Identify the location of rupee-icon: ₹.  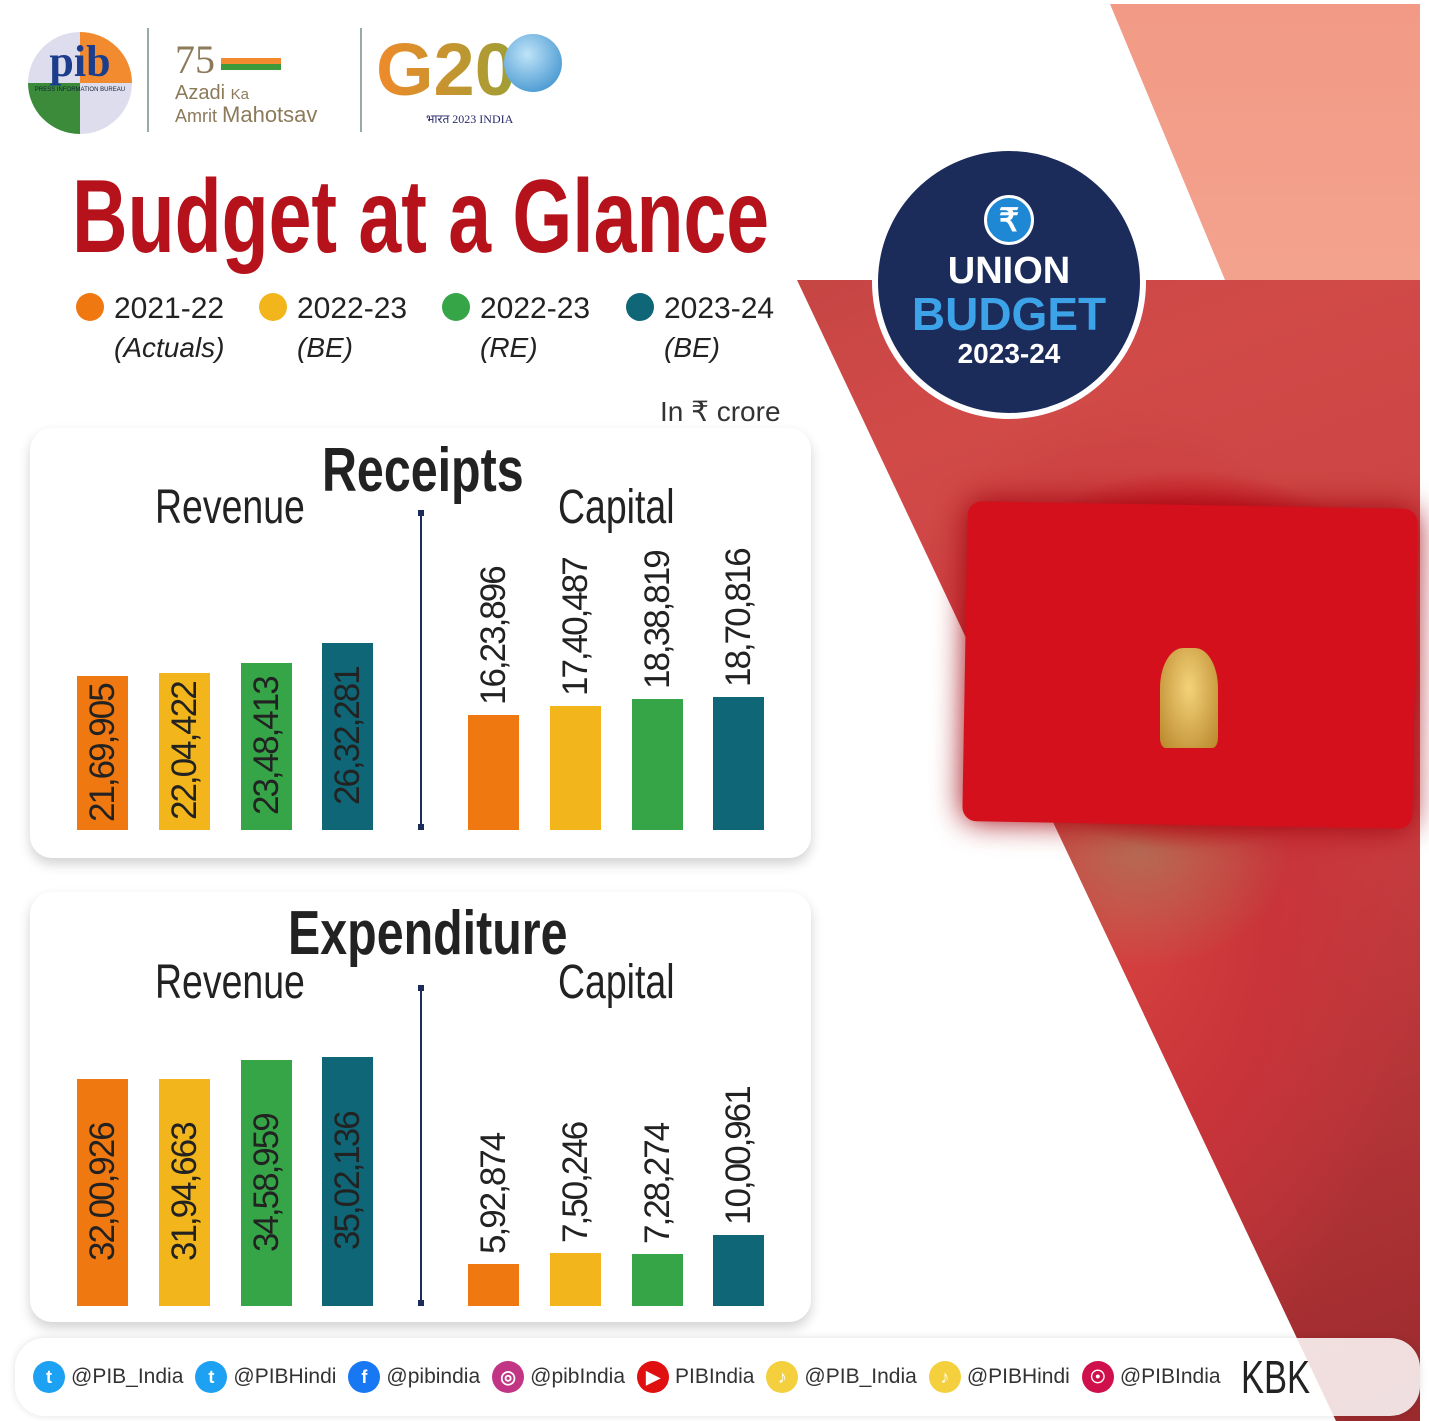
(1009, 220).